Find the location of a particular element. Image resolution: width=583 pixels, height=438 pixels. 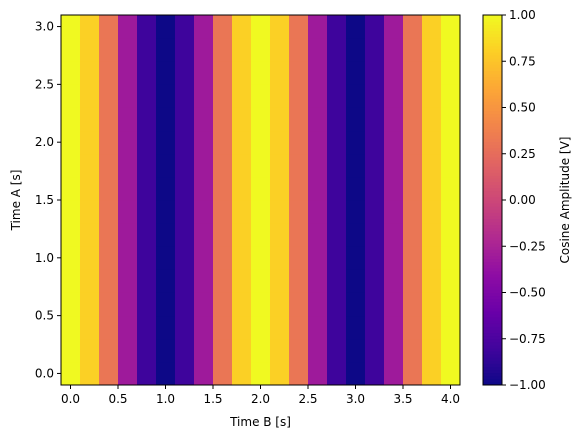

x-tick-label: 0.0 is located at coordinates (70, 399).